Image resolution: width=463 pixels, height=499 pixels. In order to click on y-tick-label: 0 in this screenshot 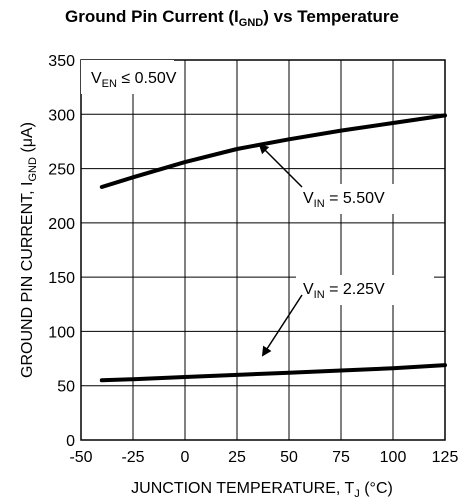, I will do `click(70, 441)`.